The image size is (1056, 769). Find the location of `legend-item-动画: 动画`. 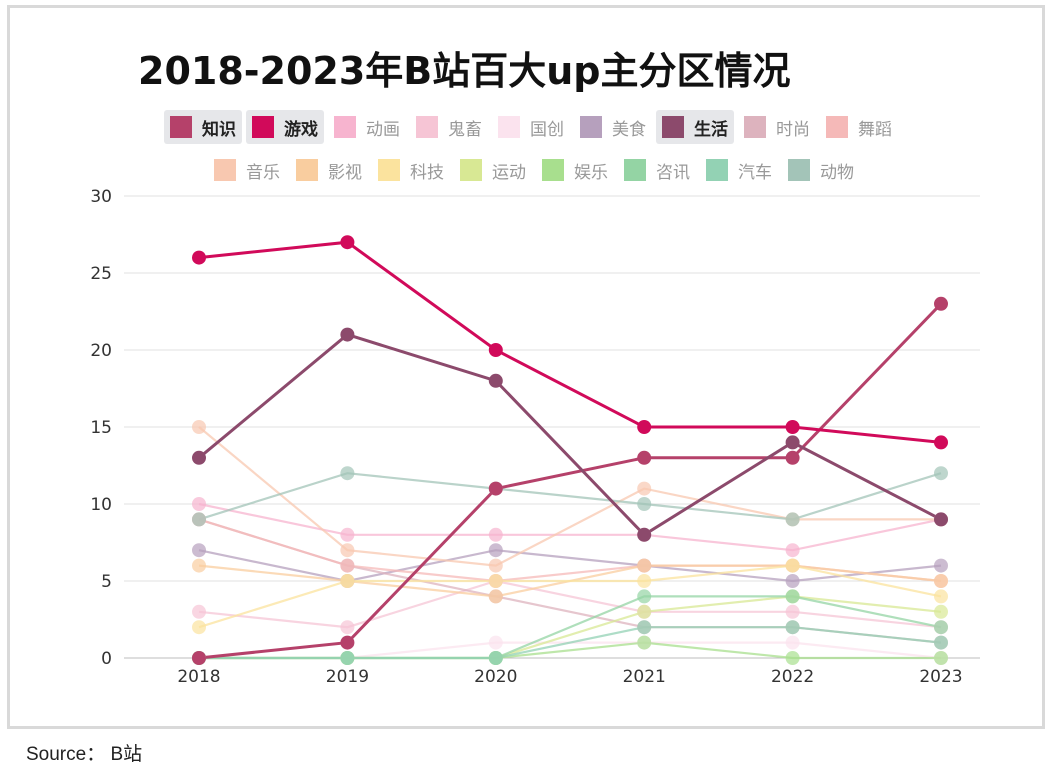

legend-item-动画: 动画 is located at coordinates (367, 127).